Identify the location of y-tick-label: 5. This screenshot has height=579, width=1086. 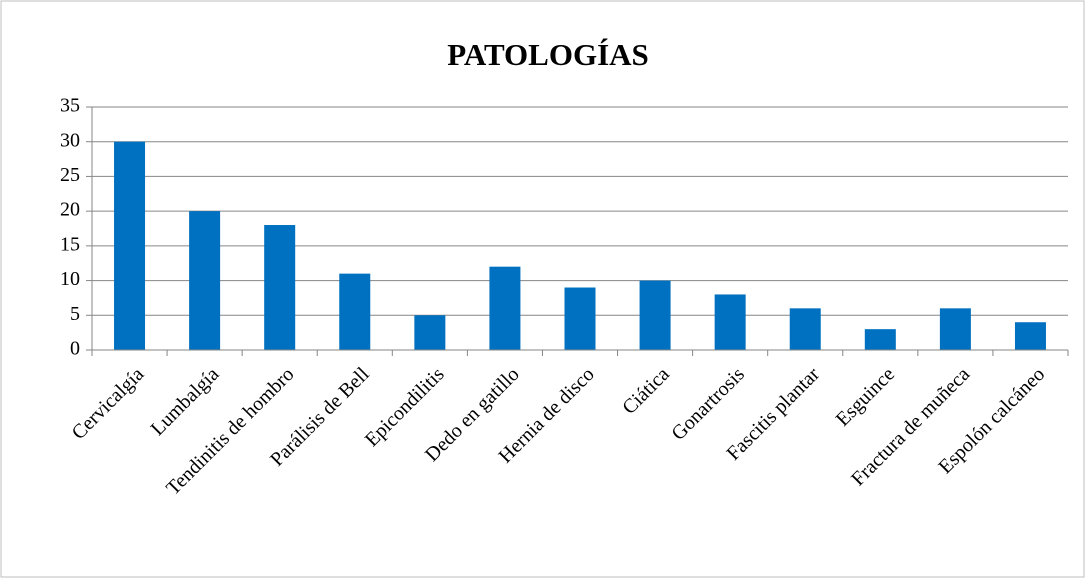
(75, 314).